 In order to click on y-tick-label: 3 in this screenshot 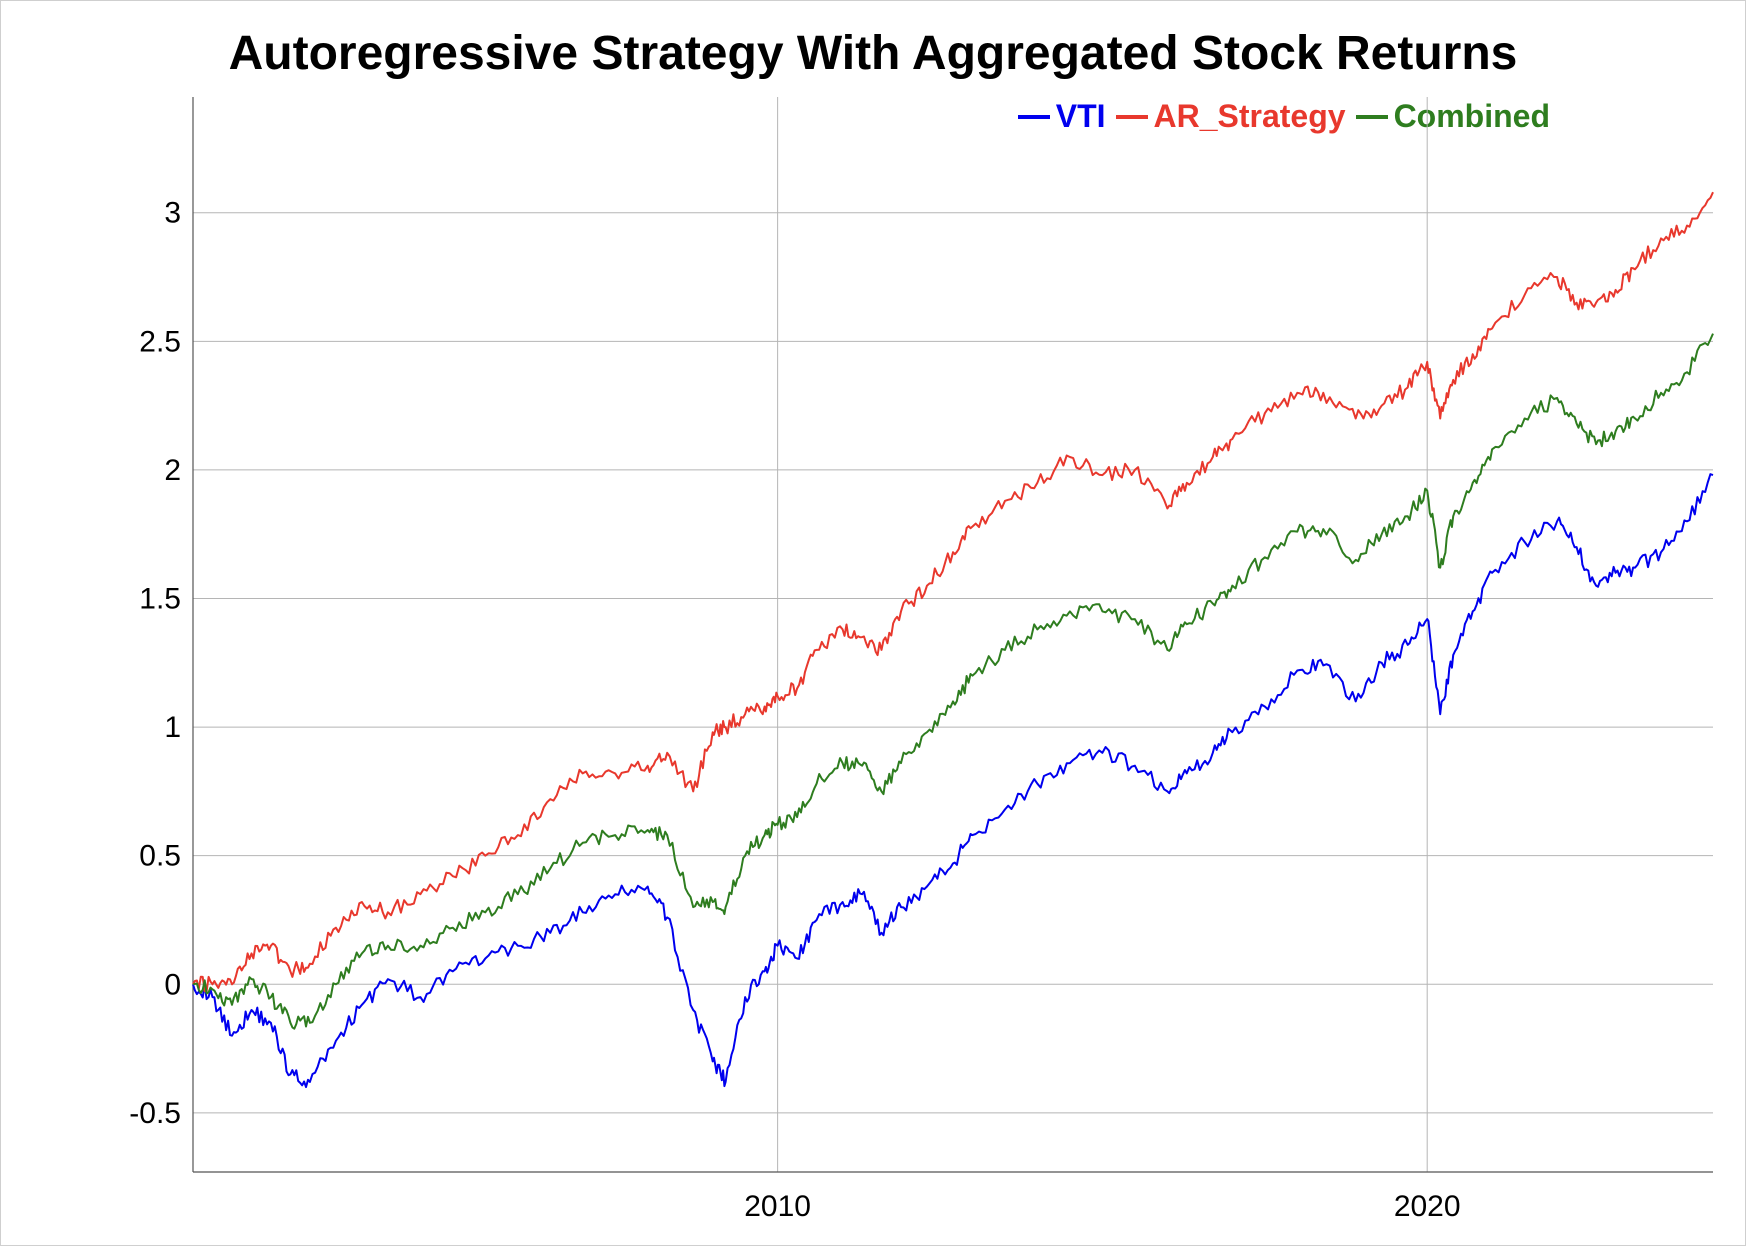, I will do `click(172, 213)`.